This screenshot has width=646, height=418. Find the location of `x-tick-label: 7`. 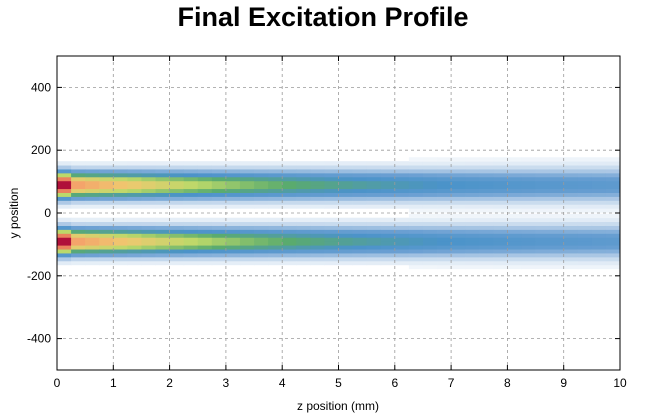

x-tick-label: 7 is located at coordinates (451, 383).